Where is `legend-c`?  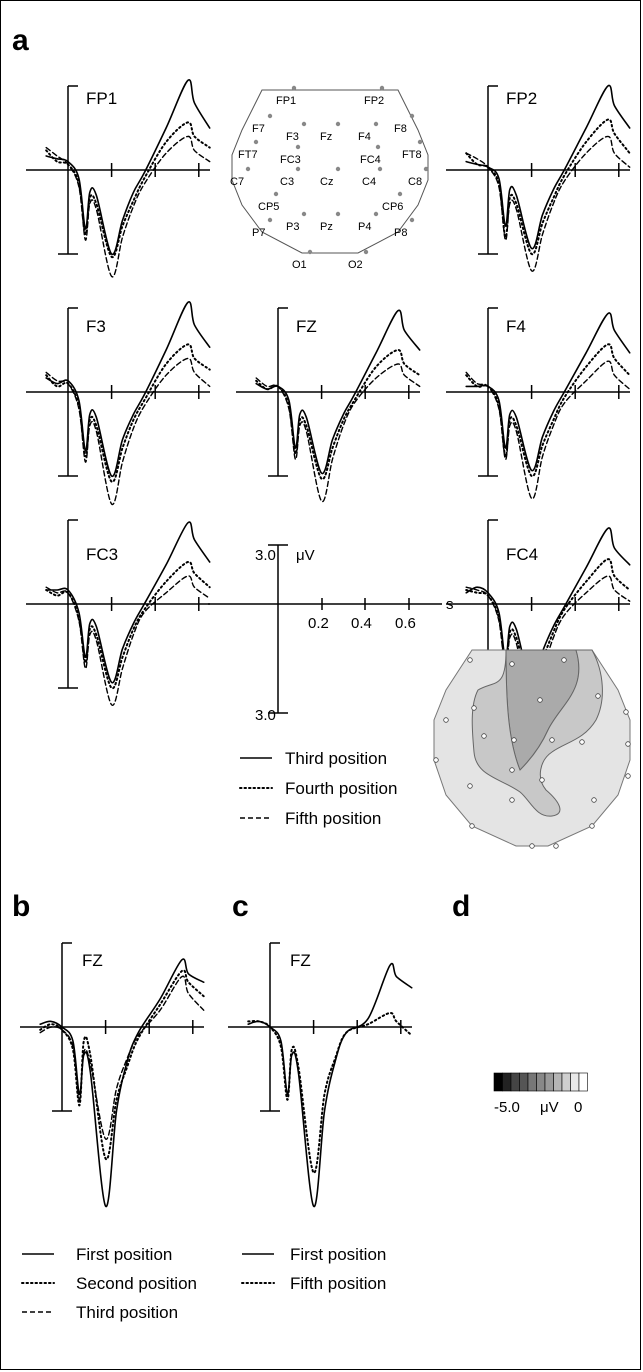
legend-c is located at coordinates (258, 1268).